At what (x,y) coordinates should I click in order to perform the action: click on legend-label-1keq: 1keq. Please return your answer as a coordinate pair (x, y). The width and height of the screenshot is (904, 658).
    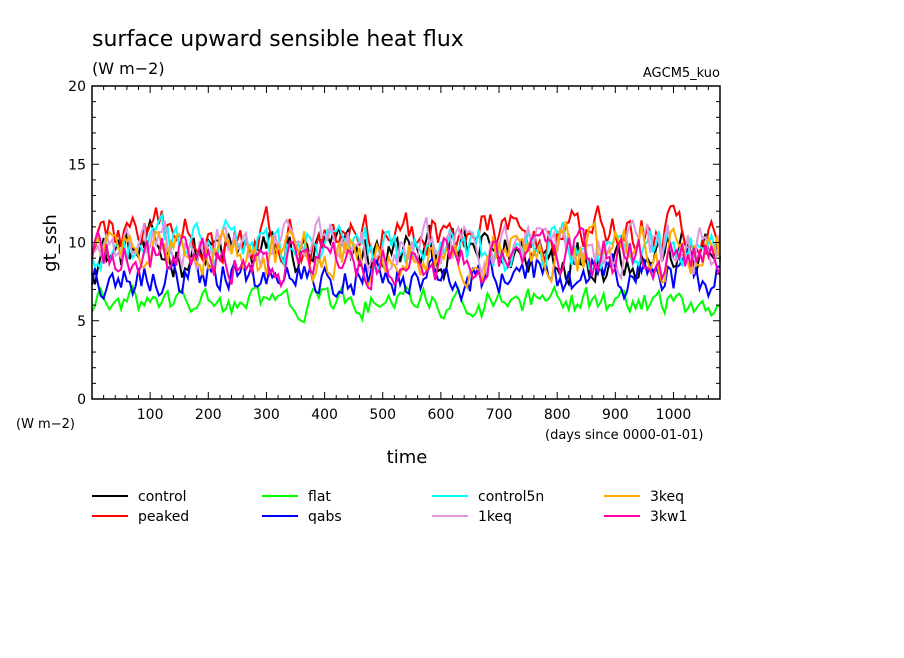
    Looking at the image, I should click on (495, 517).